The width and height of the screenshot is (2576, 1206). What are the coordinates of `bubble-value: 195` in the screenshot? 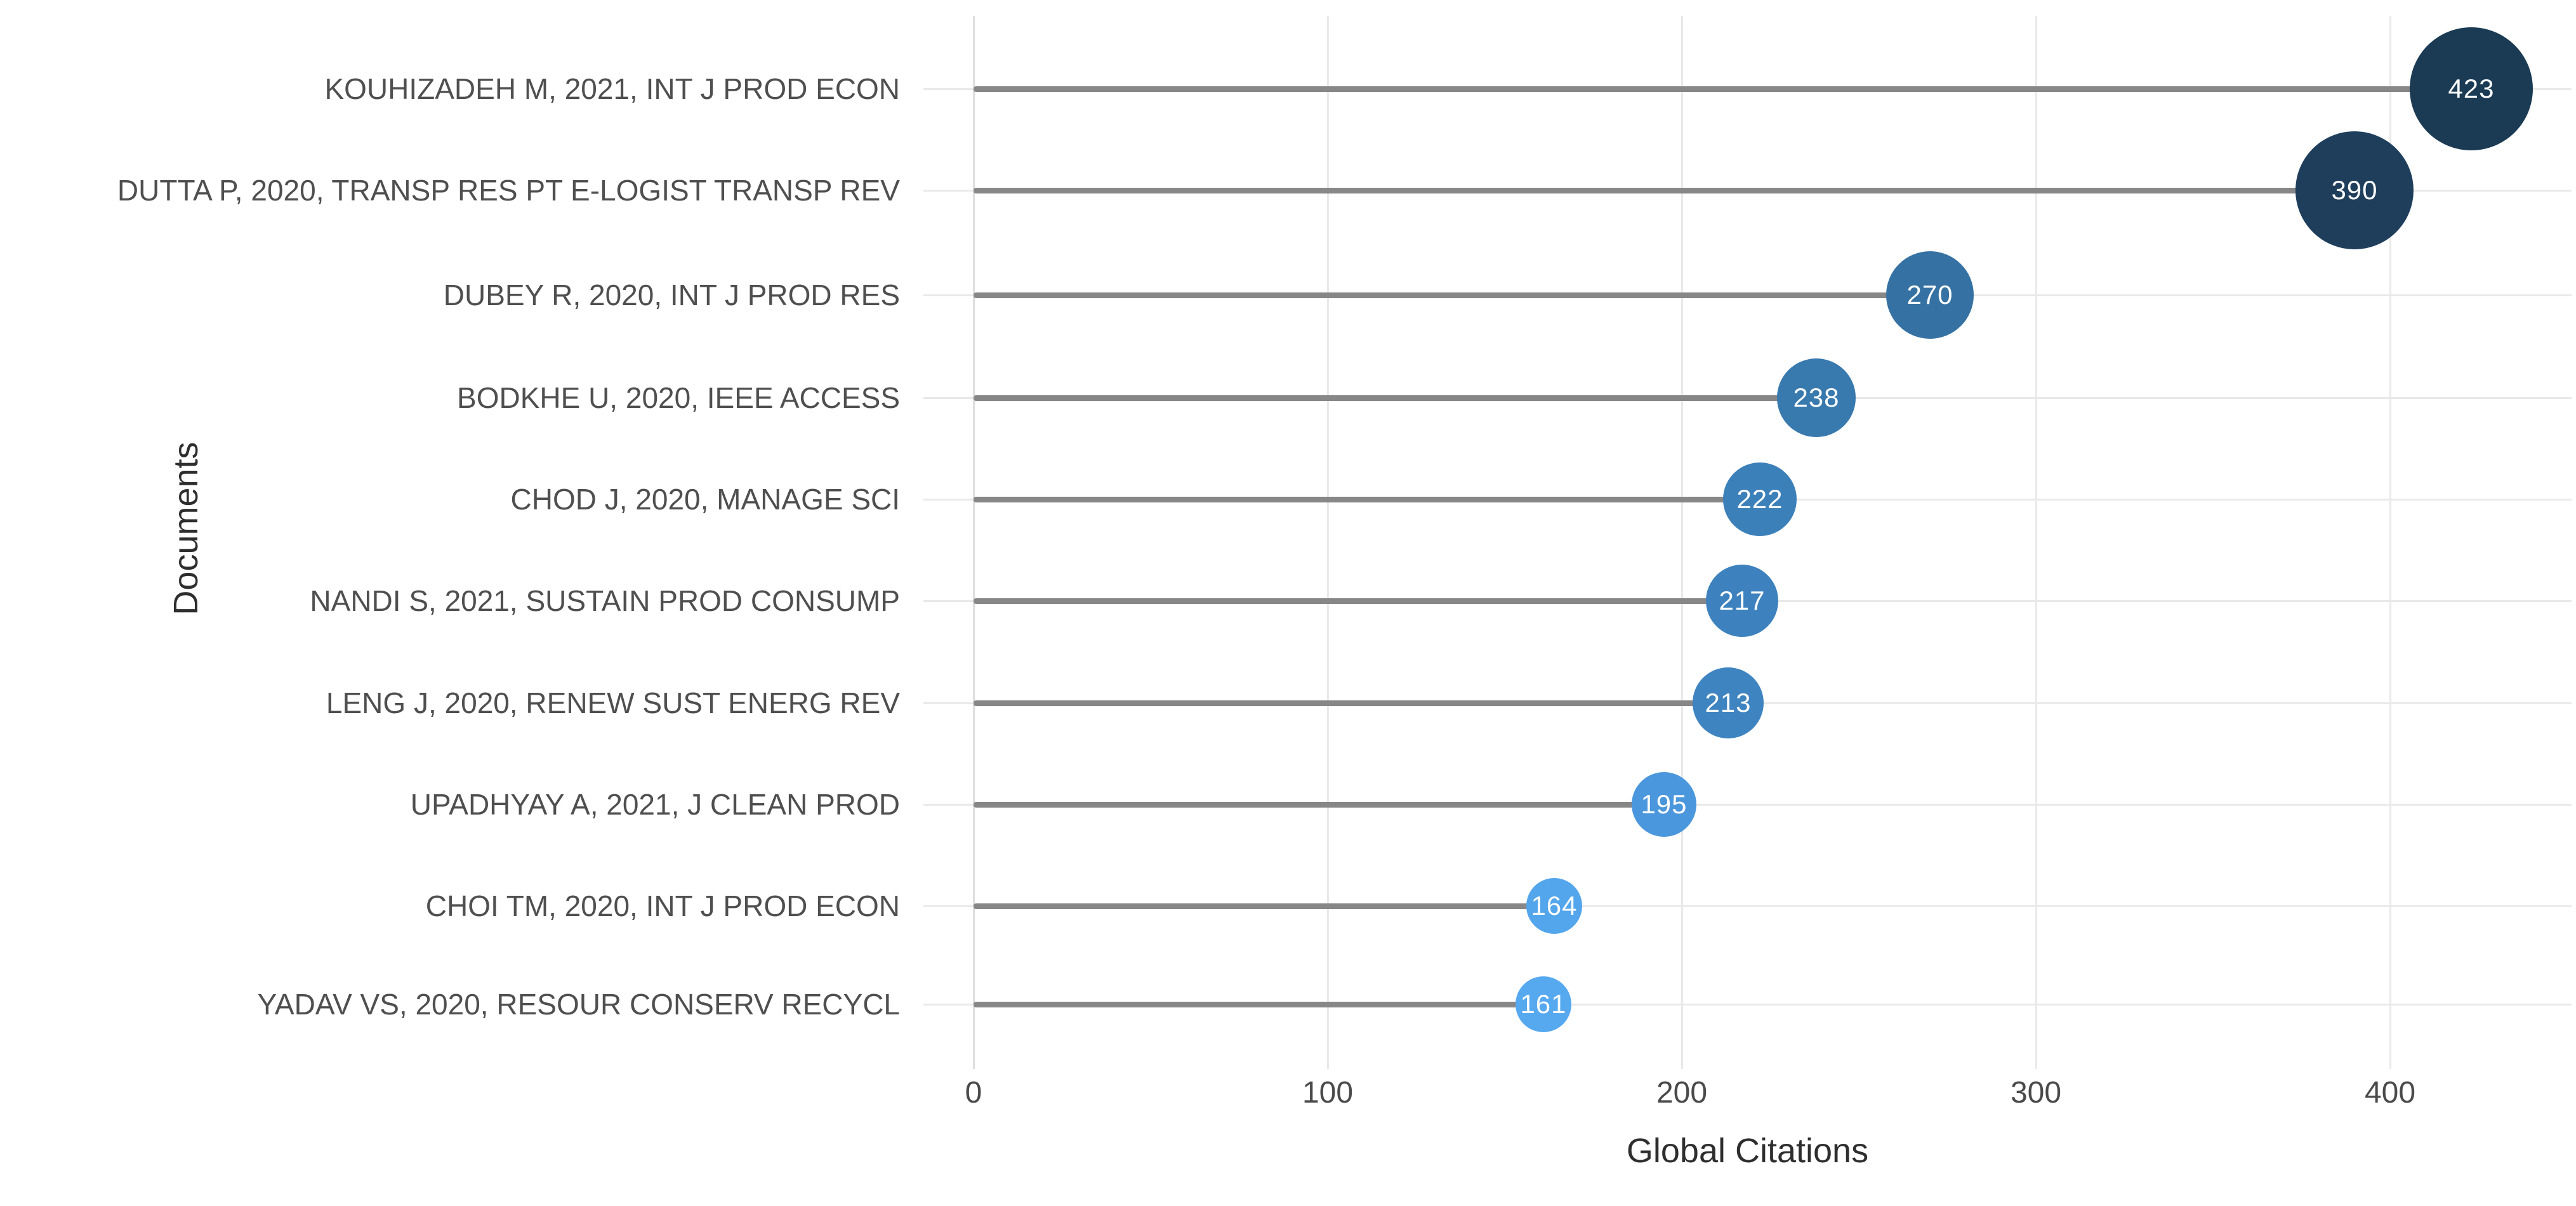 It's located at (1664, 804).